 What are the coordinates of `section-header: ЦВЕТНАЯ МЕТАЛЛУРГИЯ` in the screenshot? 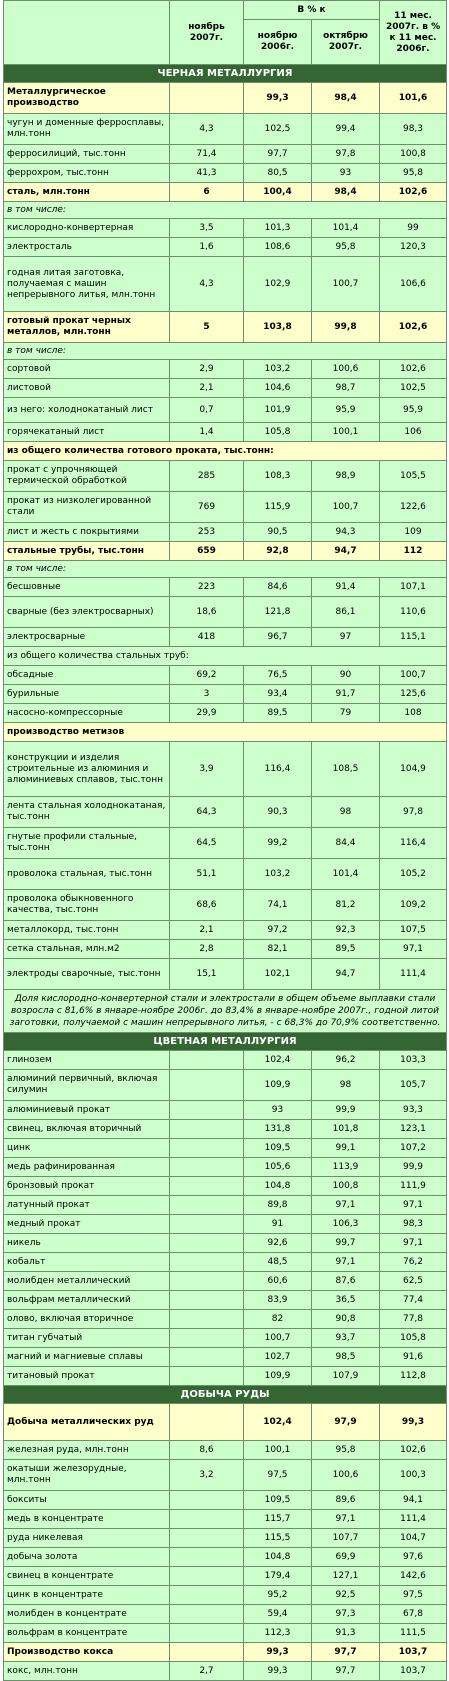 It's located at (225, 1041).